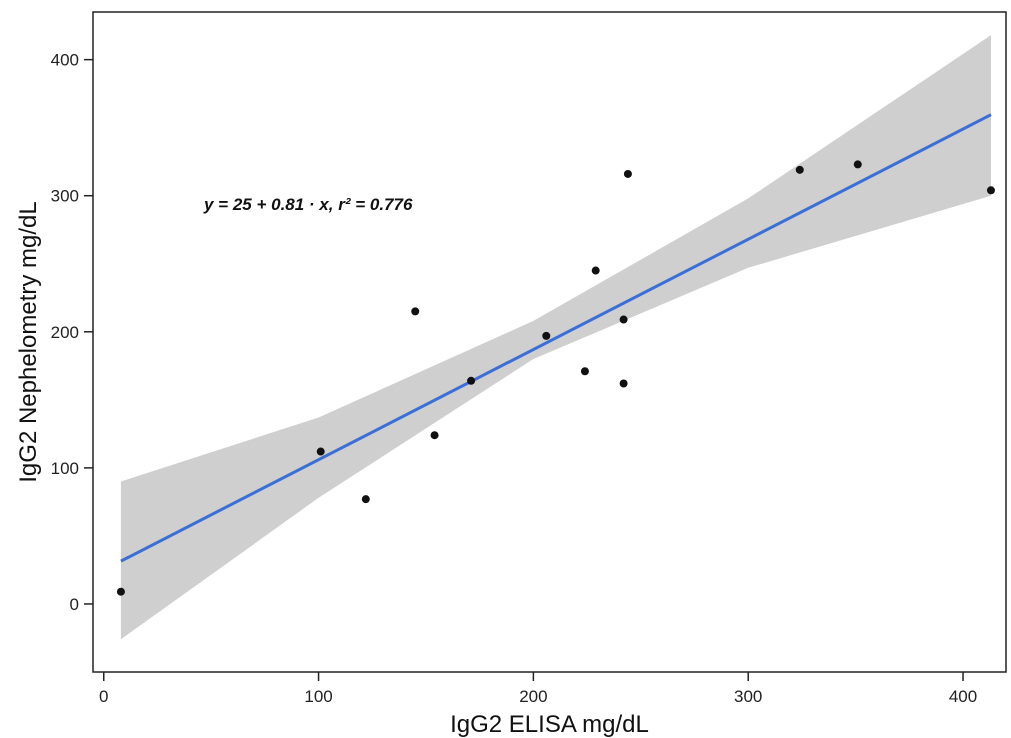  What do you see at coordinates (748, 696) in the screenshot?
I see `x-tick-label: 300` at bounding box center [748, 696].